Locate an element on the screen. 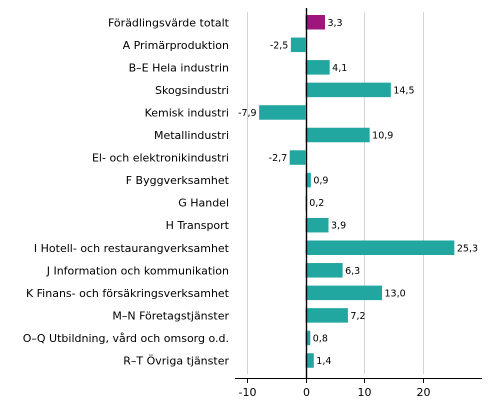 Image resolution: width=491 pixels, height=416 pixels. value-label: 0,2 is located at coordinates (316, 203).